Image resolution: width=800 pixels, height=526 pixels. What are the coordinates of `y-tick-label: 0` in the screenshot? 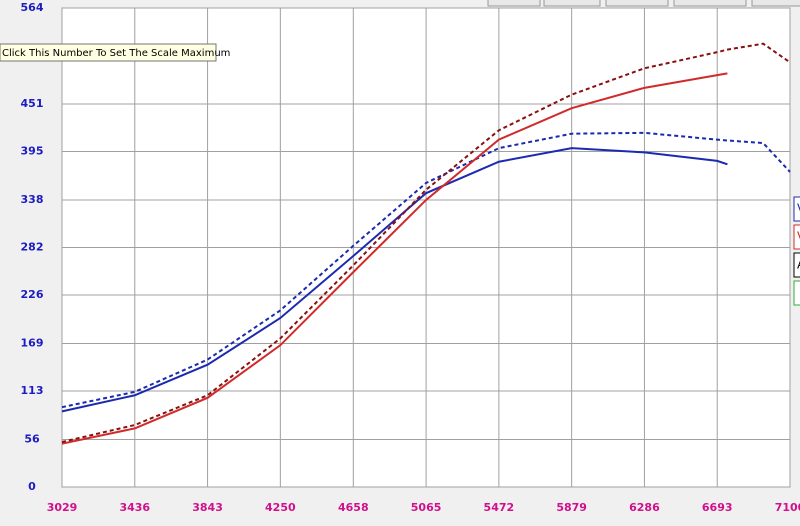 It's located at (32, 486).